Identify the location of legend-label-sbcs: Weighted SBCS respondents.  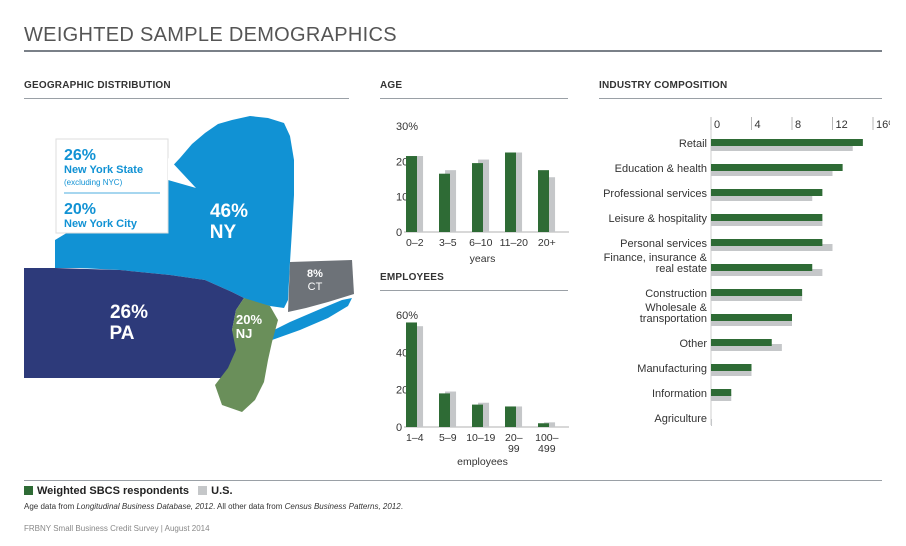
(113, 491).